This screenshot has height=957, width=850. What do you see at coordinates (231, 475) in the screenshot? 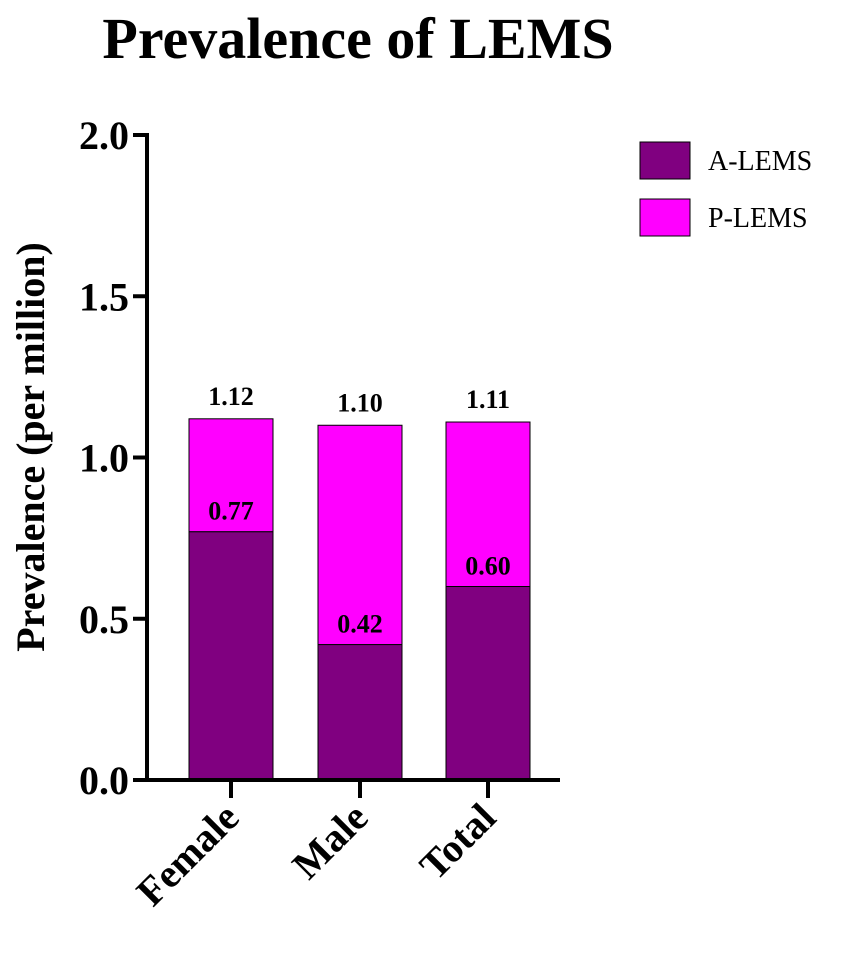
I see `bar-p-lems-female` at bounding box center [231, 475].